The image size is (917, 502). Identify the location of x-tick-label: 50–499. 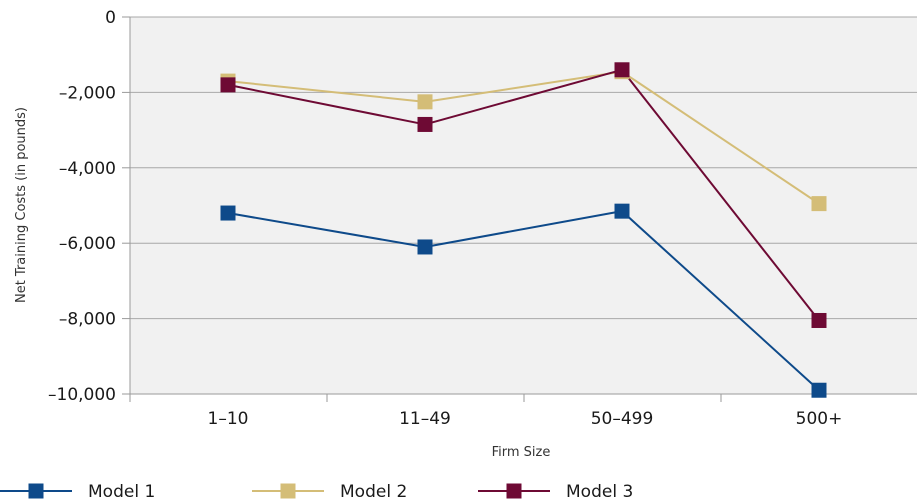
(622, 419).